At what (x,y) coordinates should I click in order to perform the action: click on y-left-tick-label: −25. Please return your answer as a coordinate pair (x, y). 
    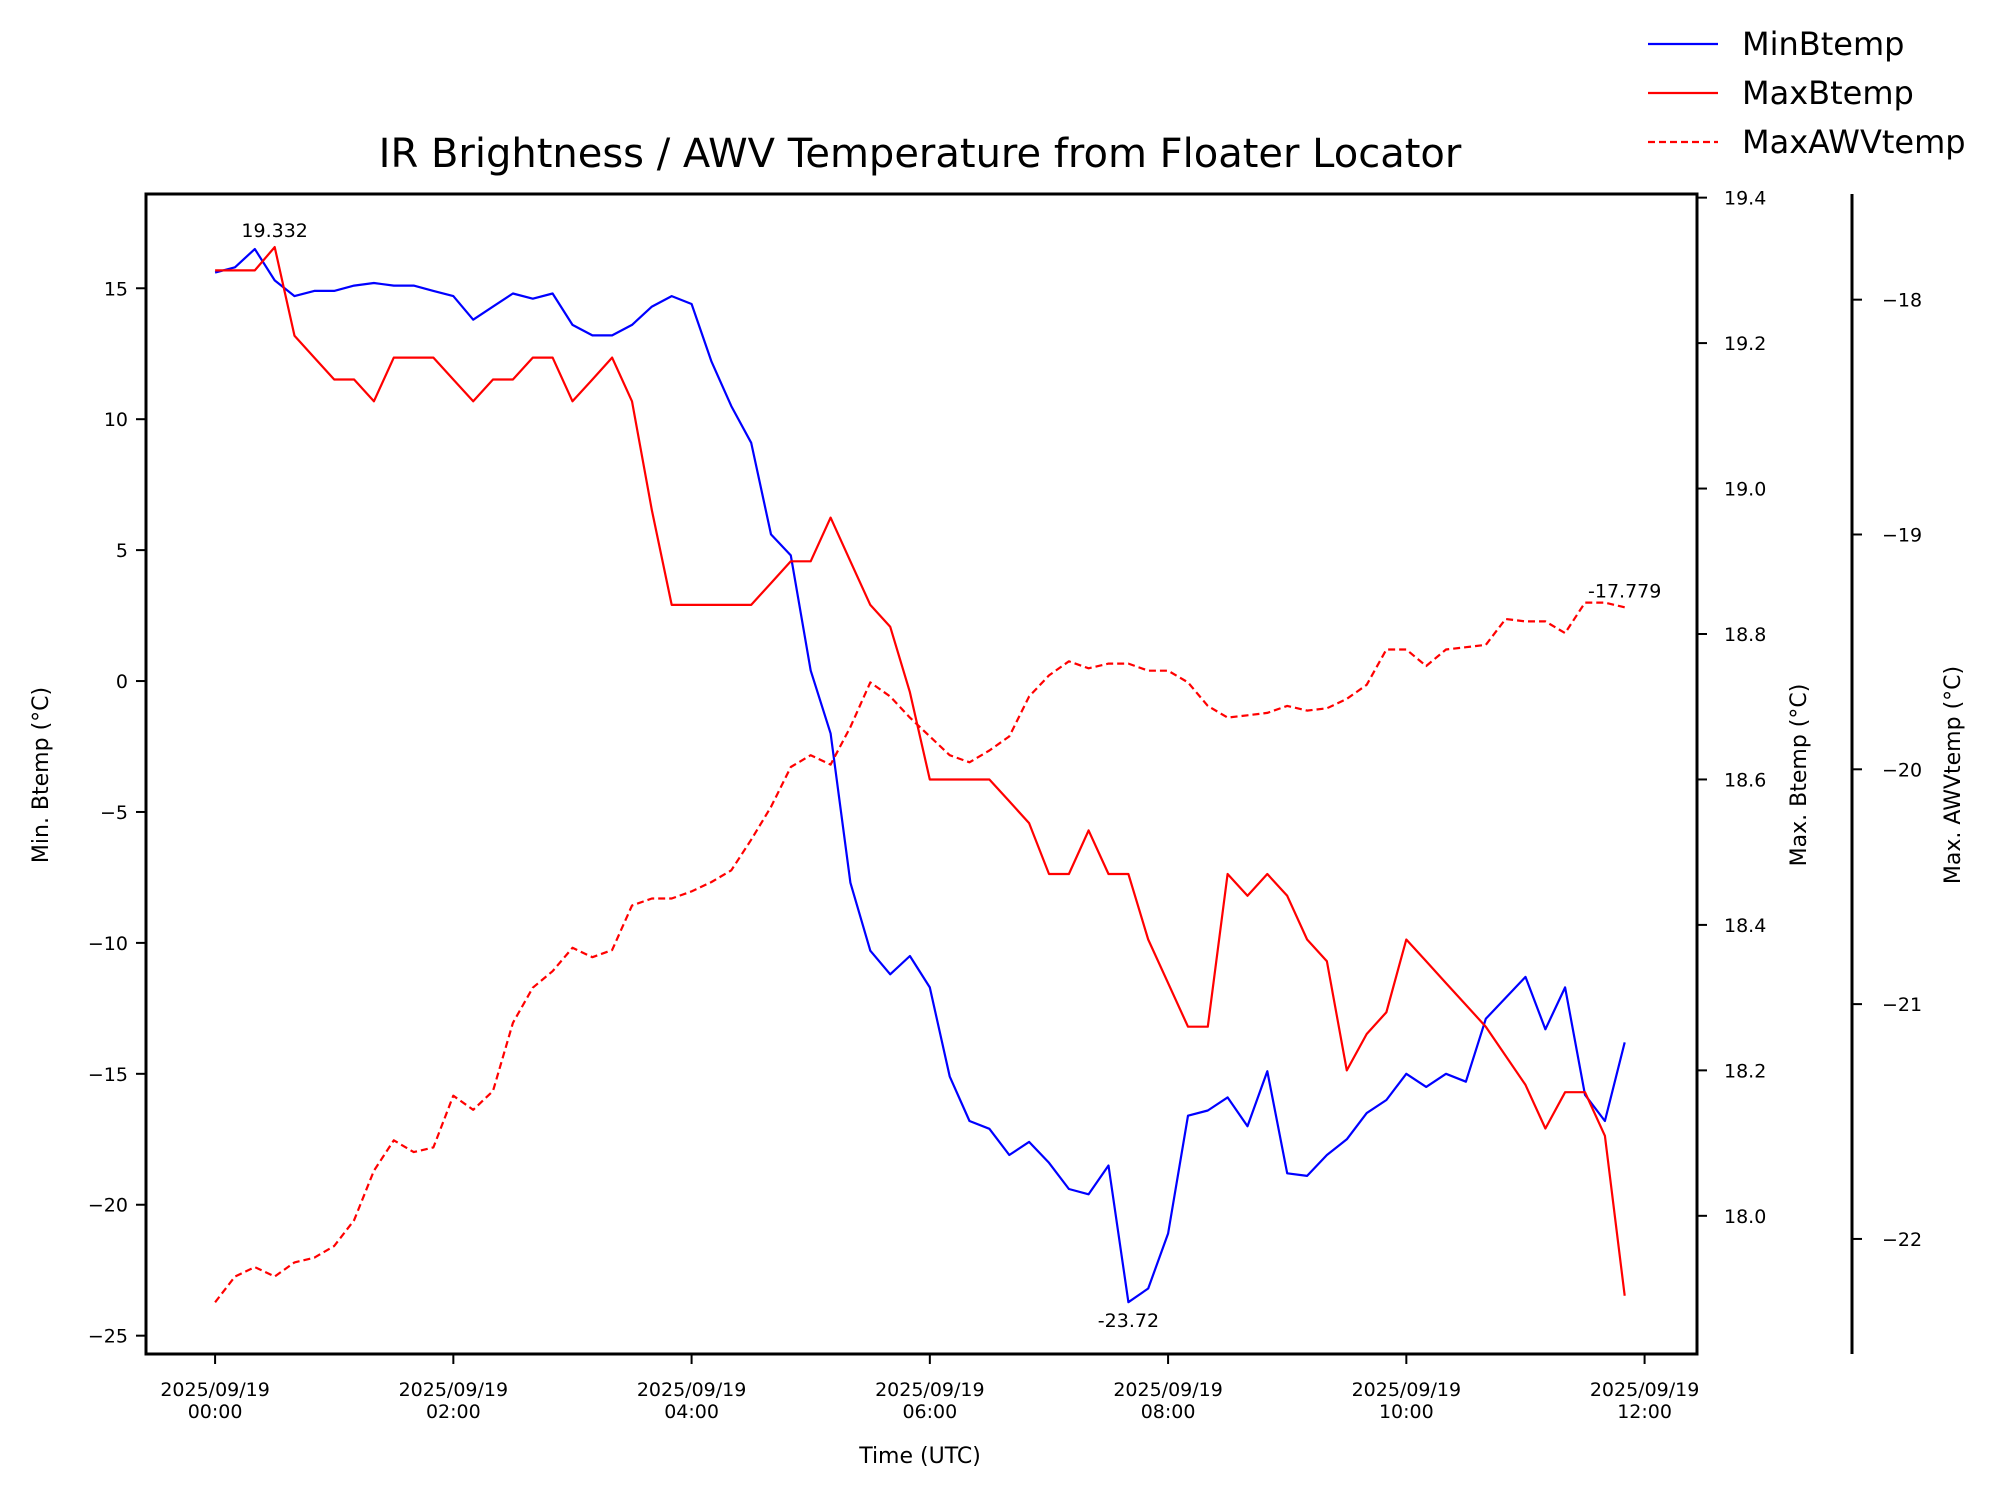
    Looking at the image, I should click on (108, 1337).